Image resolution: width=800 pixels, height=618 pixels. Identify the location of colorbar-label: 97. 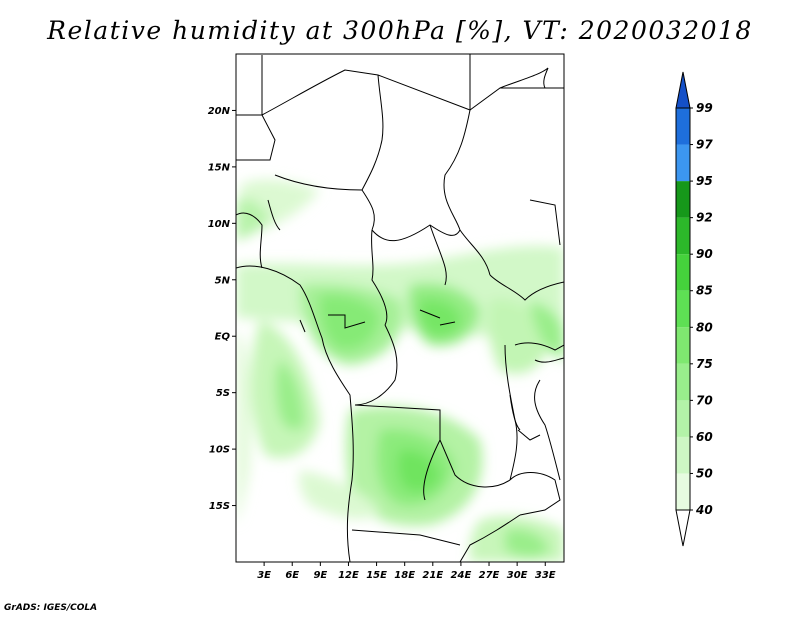
(704, 145).